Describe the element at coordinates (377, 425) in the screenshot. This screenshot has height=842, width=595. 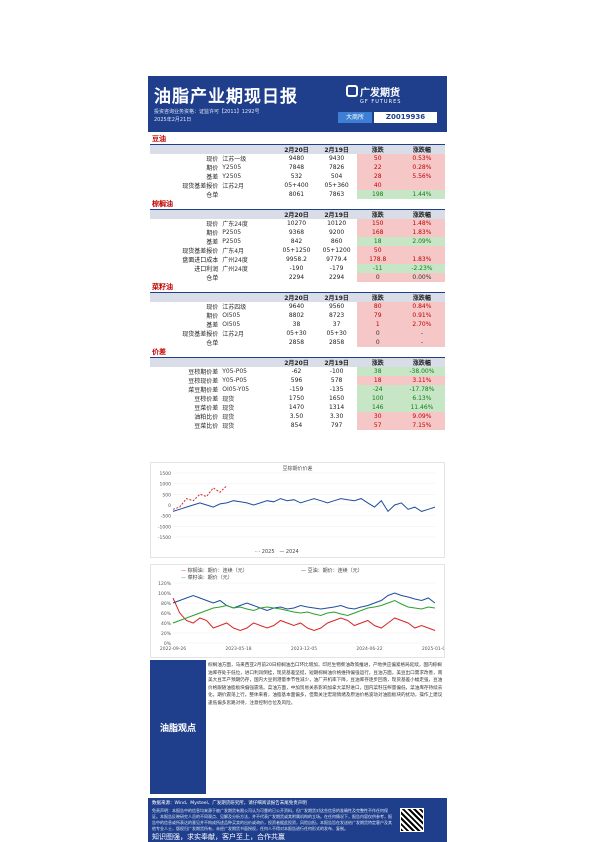
I see `cell-chg: 57` at that location.